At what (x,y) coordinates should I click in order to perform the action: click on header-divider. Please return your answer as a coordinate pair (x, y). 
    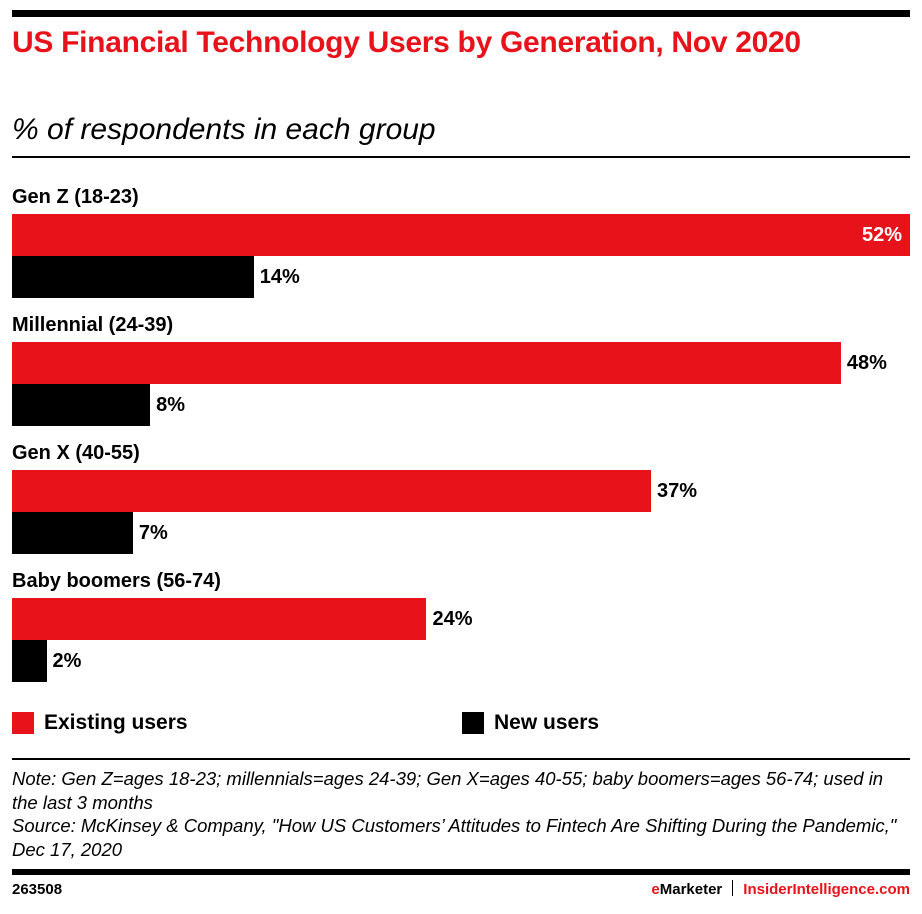
    Looking at the image, I should click on (461, 157).